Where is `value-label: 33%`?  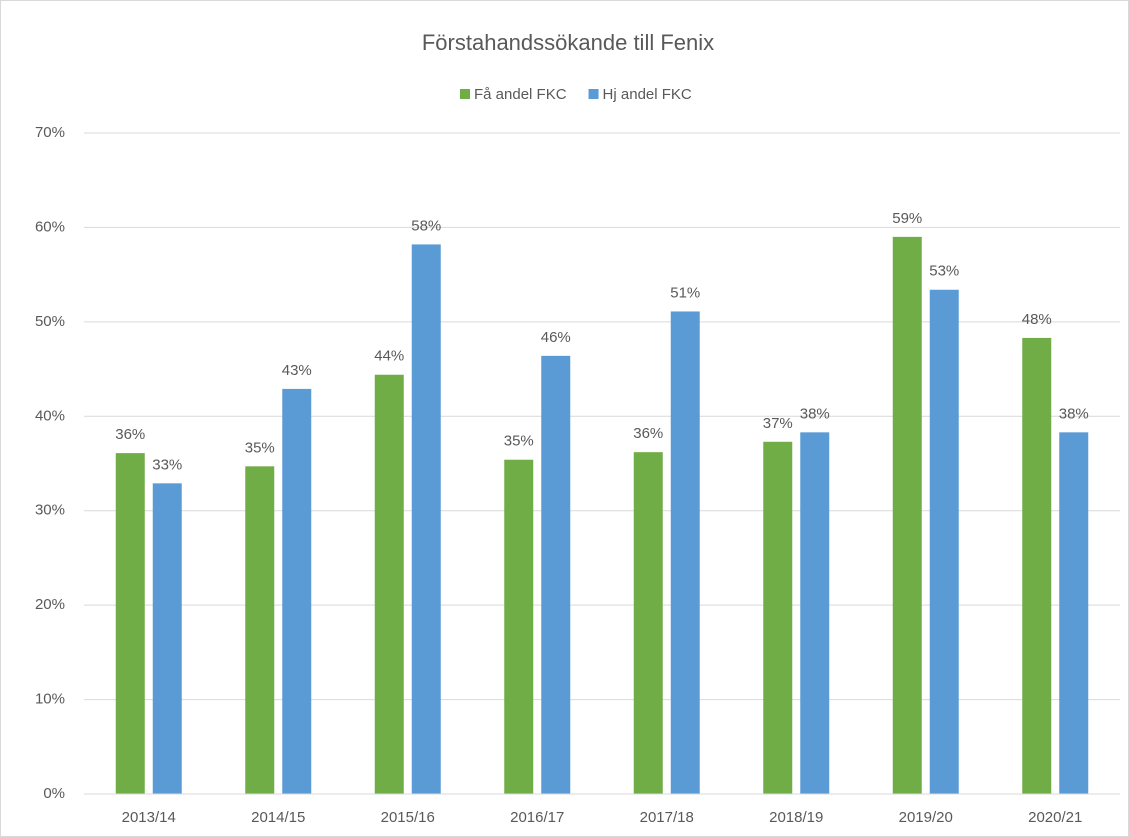 value-label: 33% is located at coordinates (167, 464).